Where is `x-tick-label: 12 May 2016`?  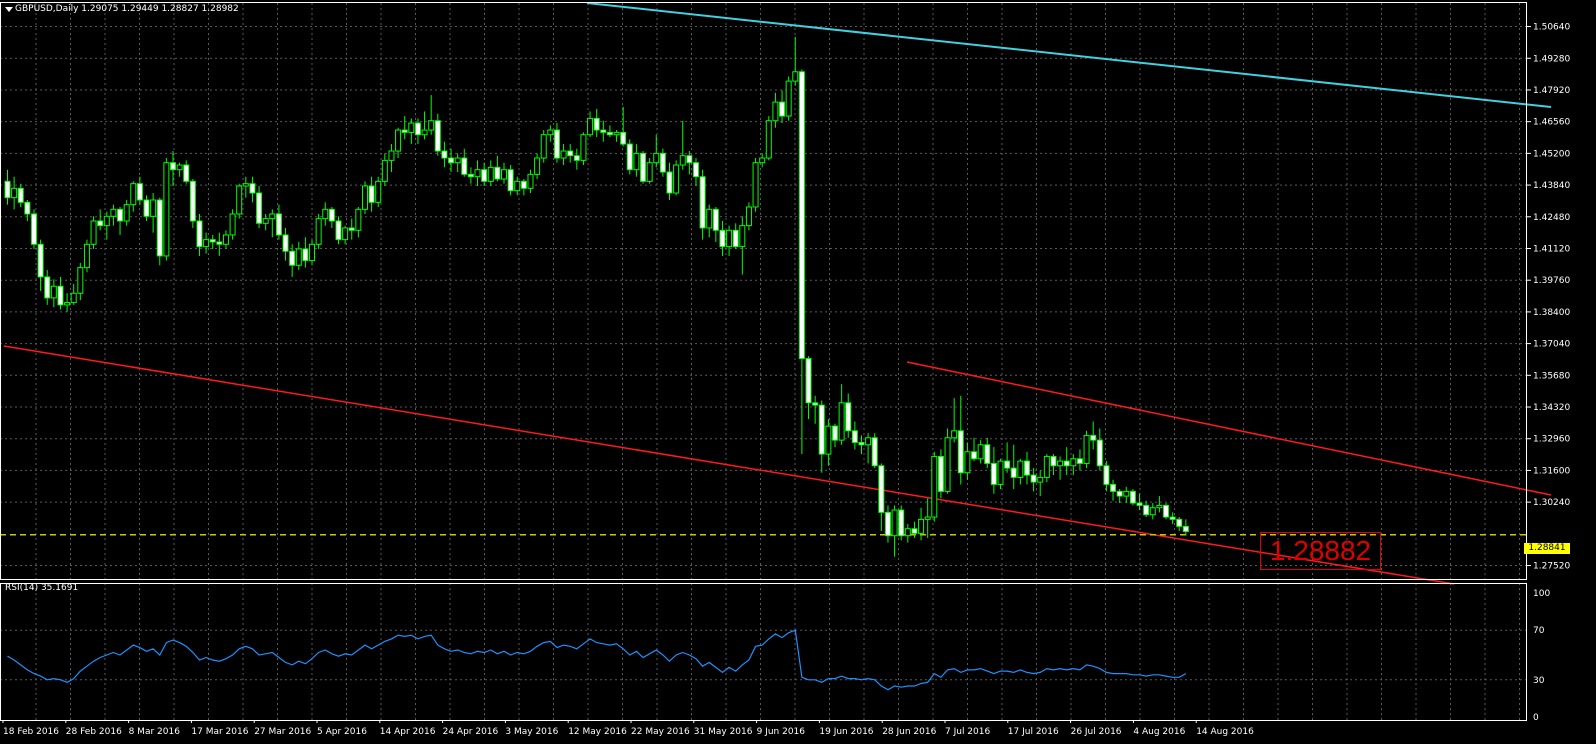
x-tick-label: 12 May 2016 is located at coordinates (597, 732).